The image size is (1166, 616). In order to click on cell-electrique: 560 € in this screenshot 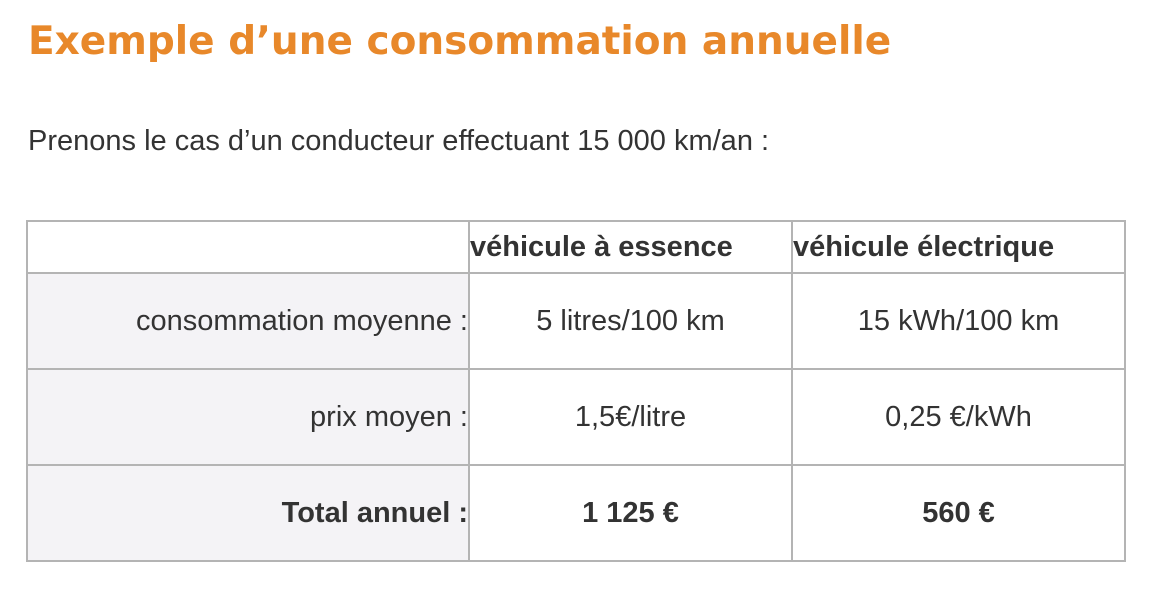, I will do `click(958, 513)`.